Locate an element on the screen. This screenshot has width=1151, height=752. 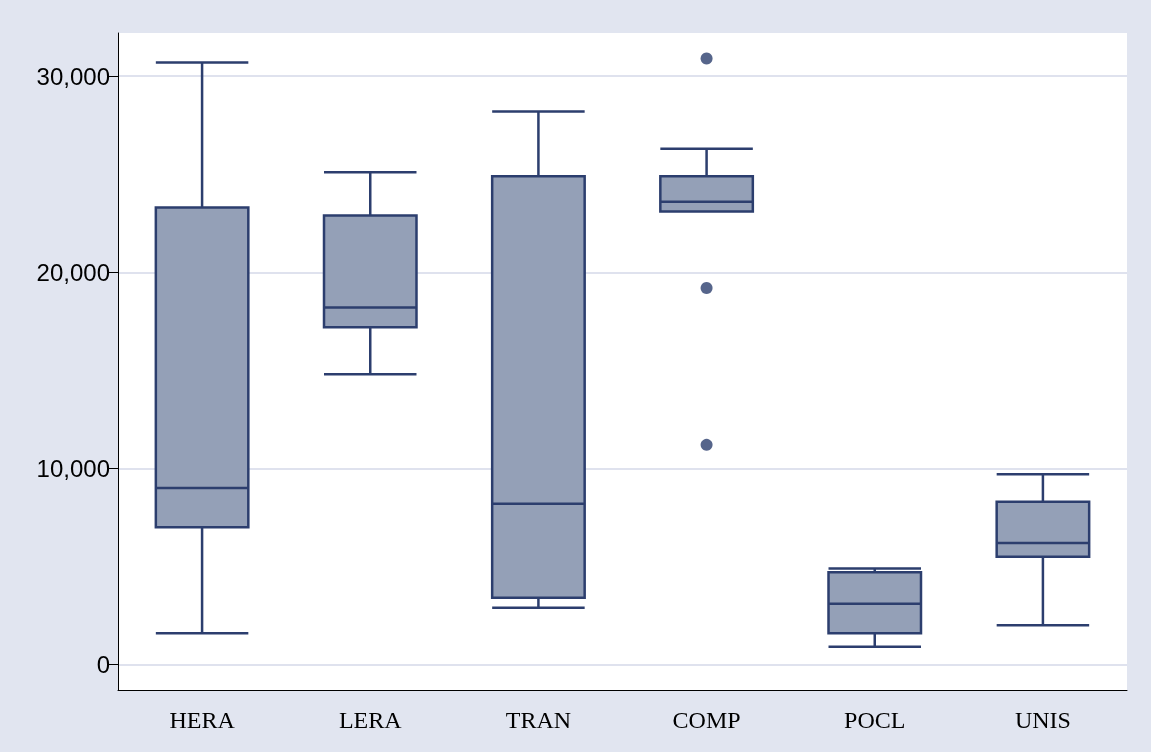
x-tick-label: TRAN is located at coordinates (538, 720).